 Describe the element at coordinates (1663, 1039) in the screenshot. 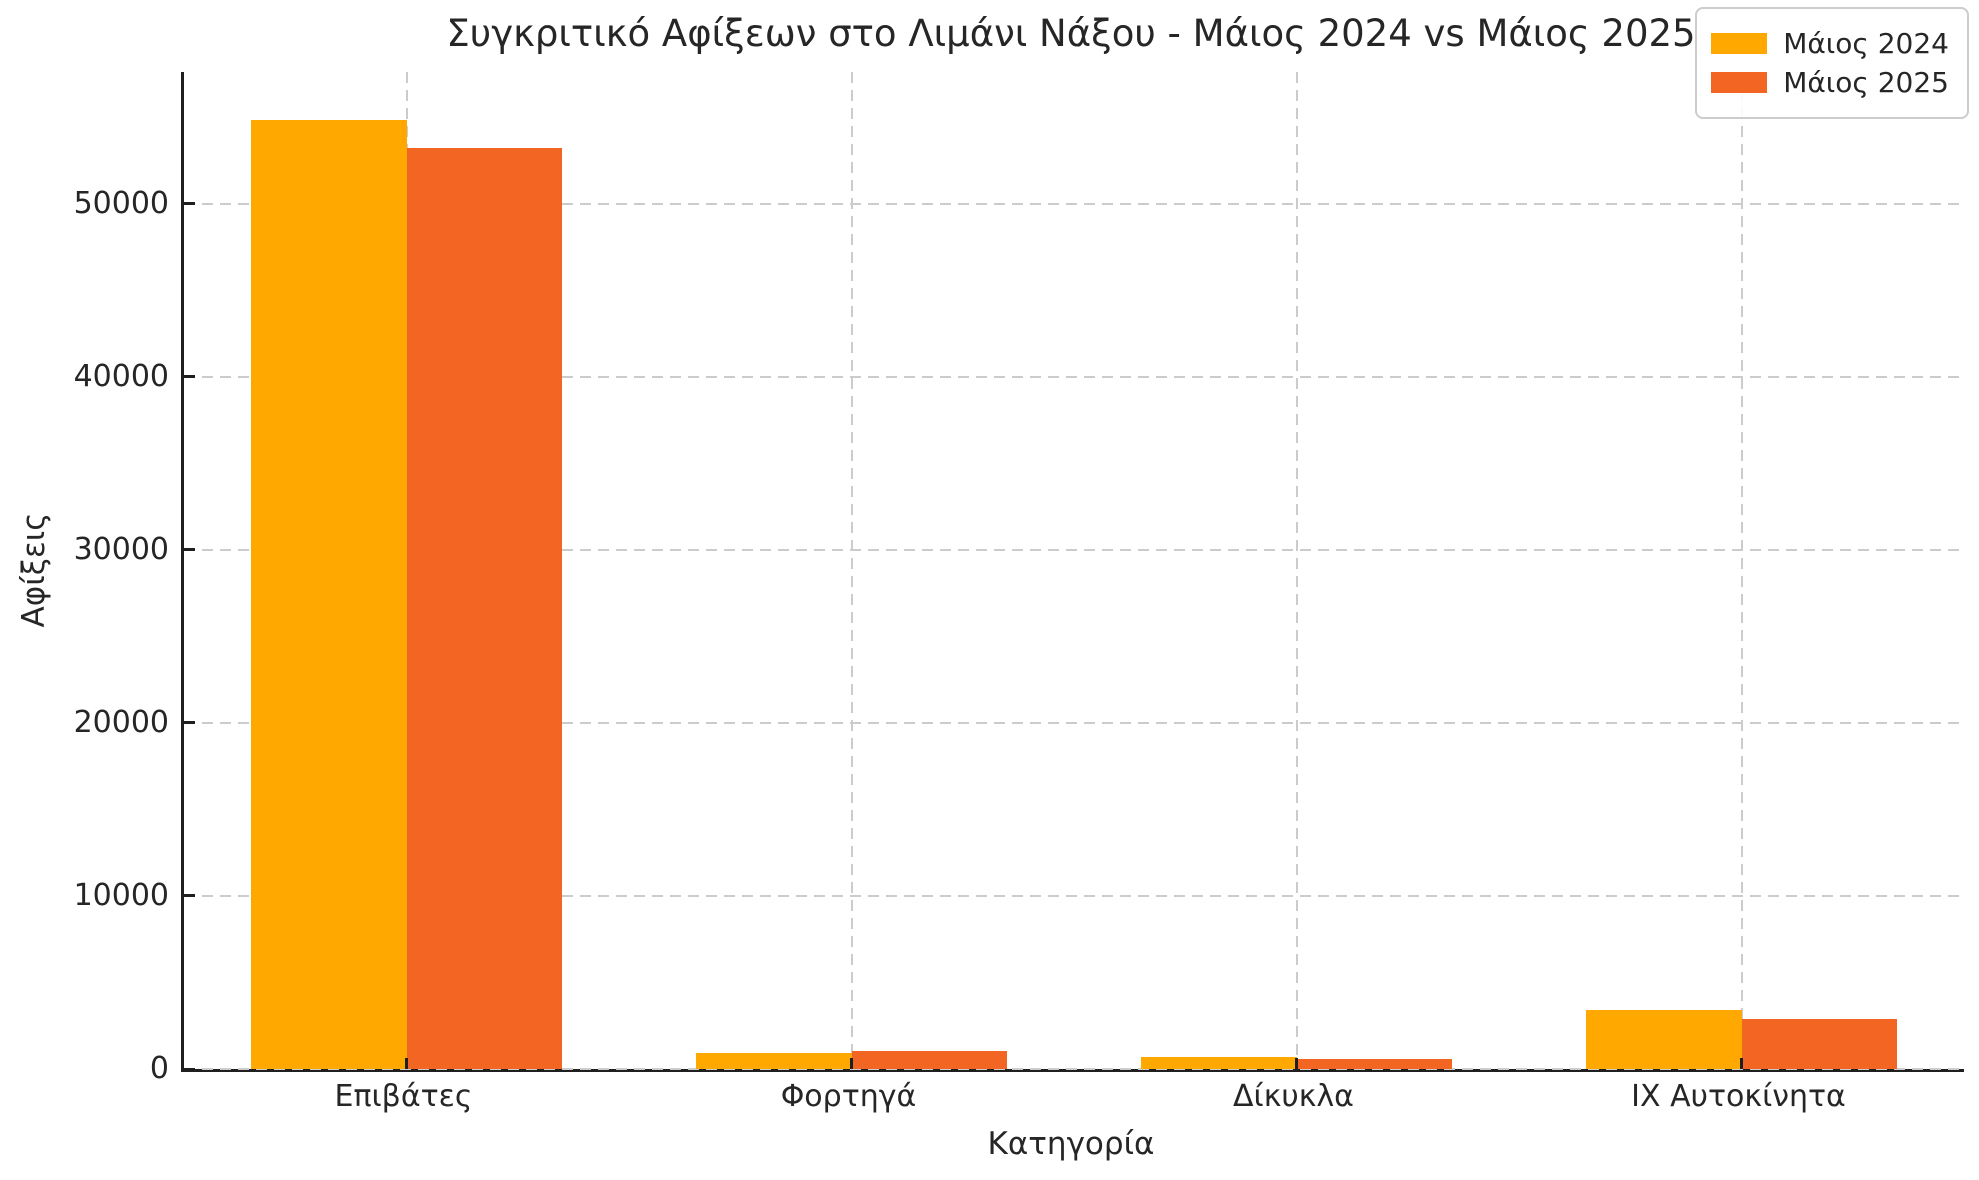

I see `bar-μάιος-2024-cat3` at that location.